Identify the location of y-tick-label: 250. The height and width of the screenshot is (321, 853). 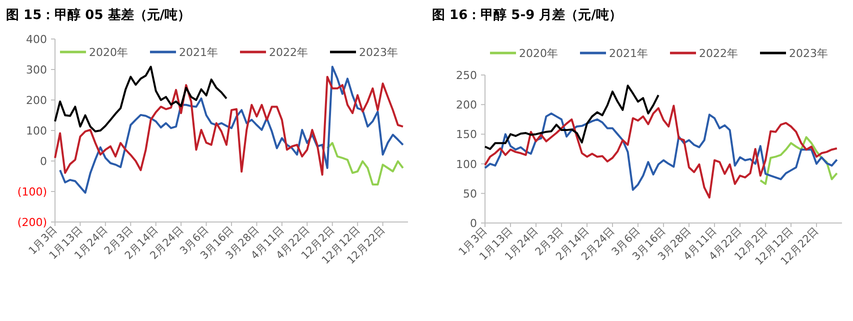
(466, 75).